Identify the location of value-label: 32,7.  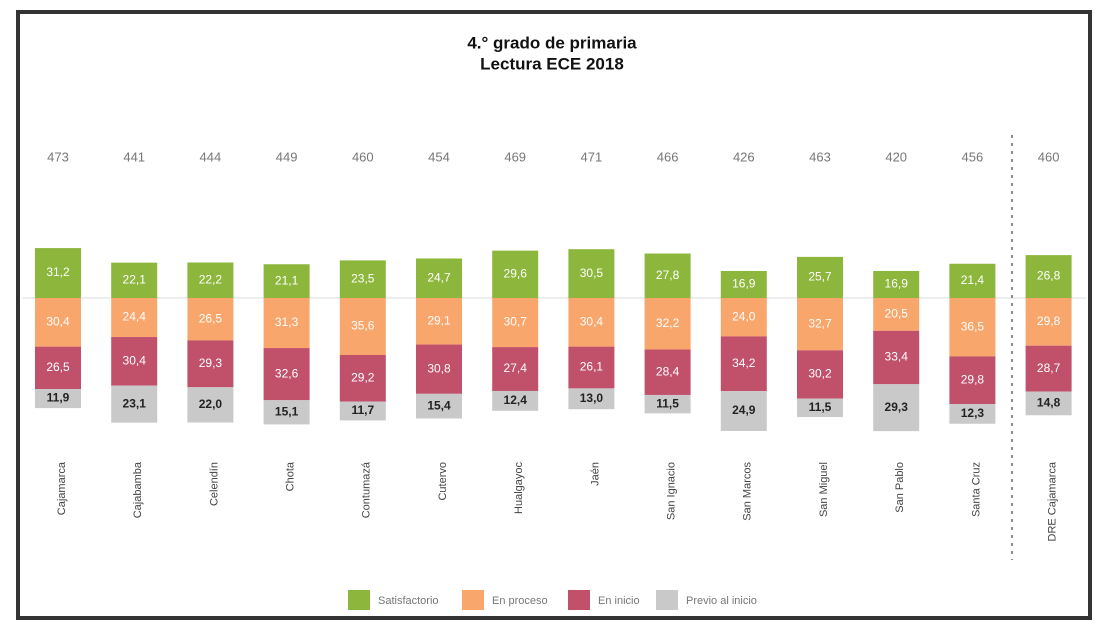
(820, 323).